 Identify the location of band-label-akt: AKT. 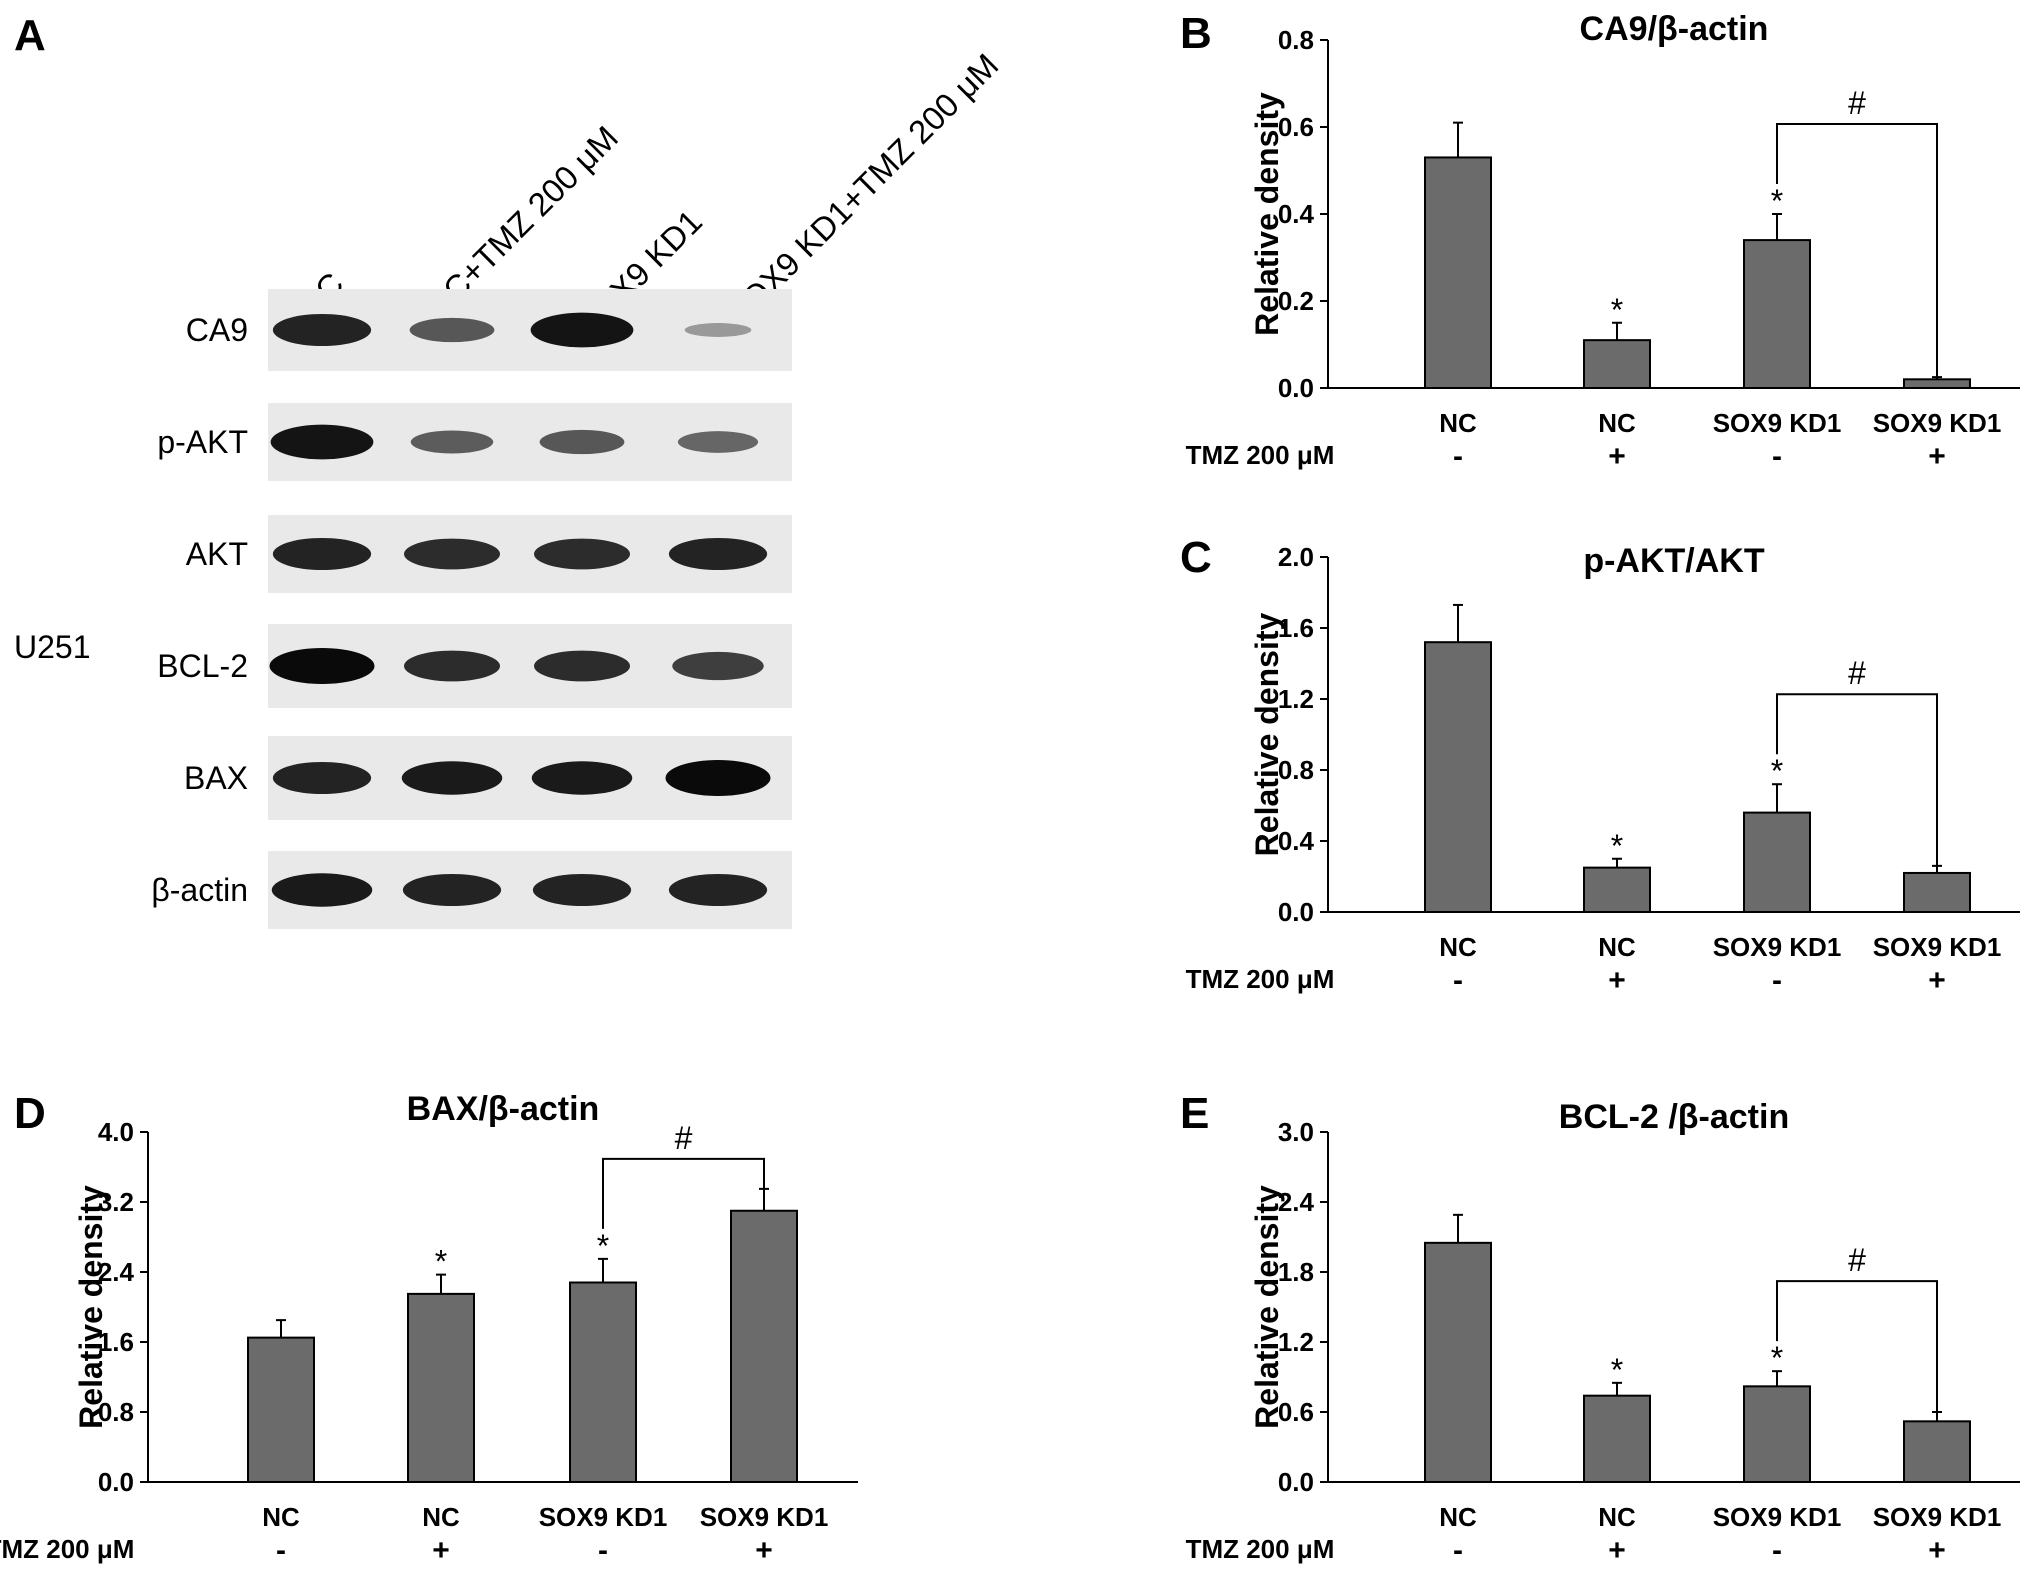
(217, 554).